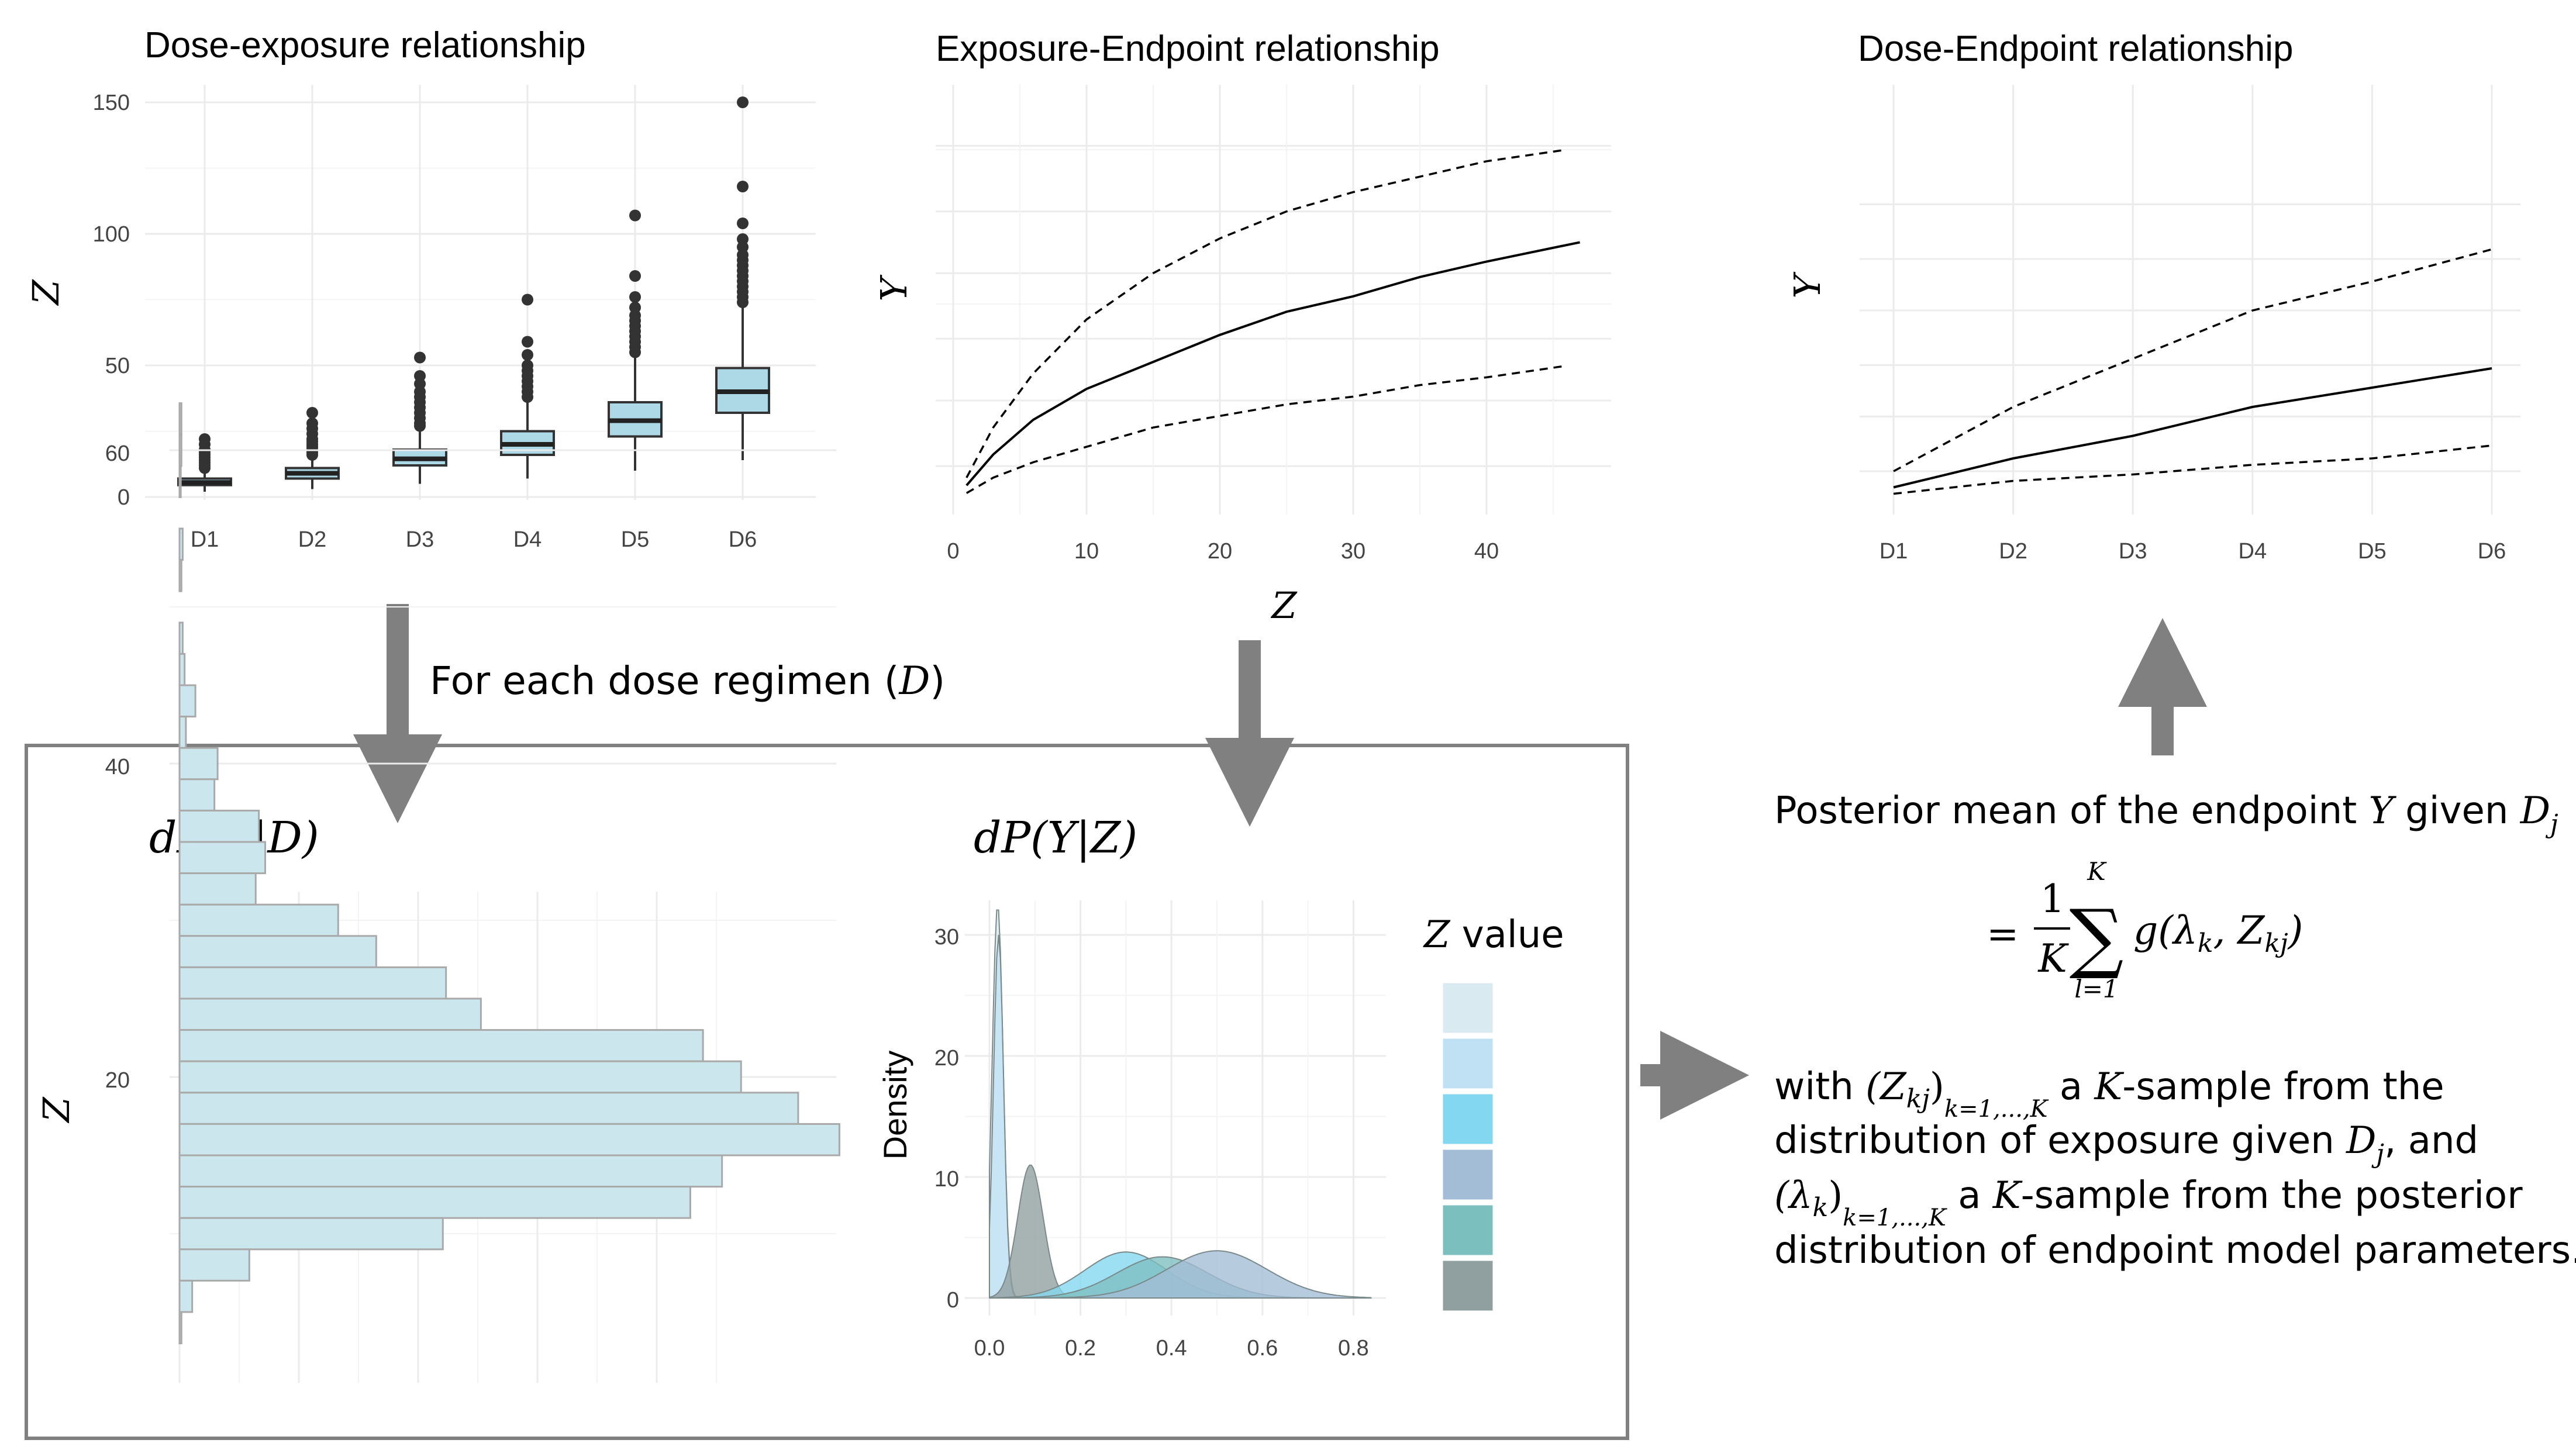  What do you see at coordinates (1220, 552) in the screenshot?
I see `x-tick-label: 20` at bounding box center [1220, 552].